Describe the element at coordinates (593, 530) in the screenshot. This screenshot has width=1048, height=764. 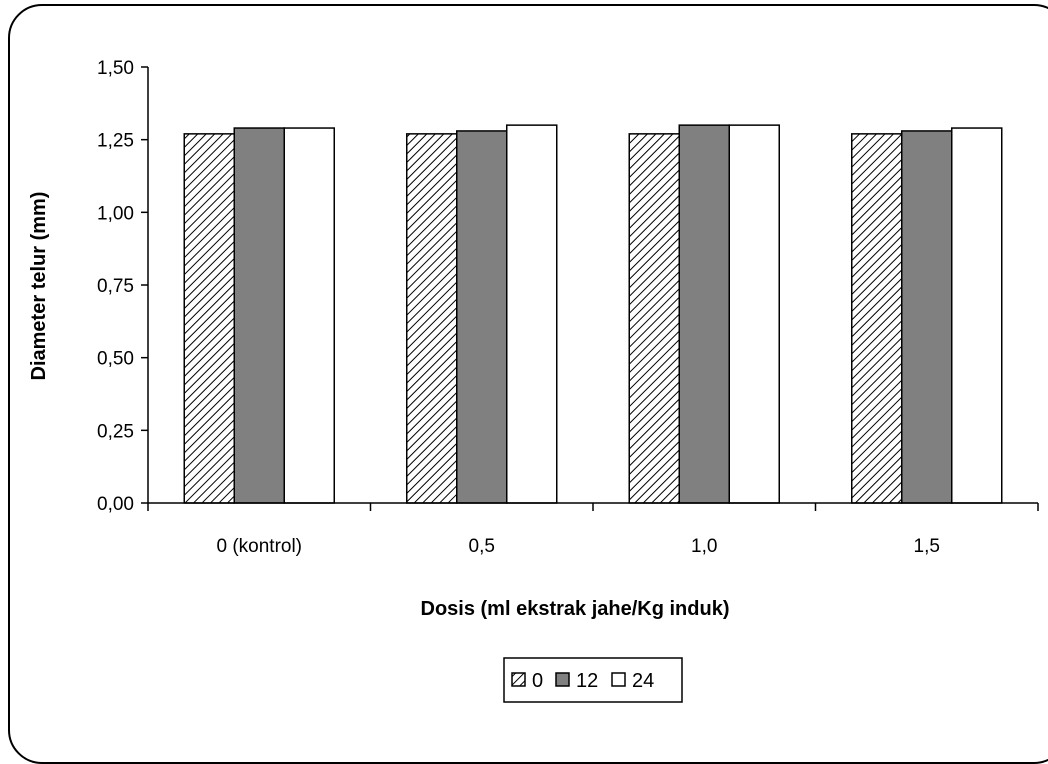
I see `x-axis-ticks: 0 (kontrol) 0,5 1,0 1,5` at that location.